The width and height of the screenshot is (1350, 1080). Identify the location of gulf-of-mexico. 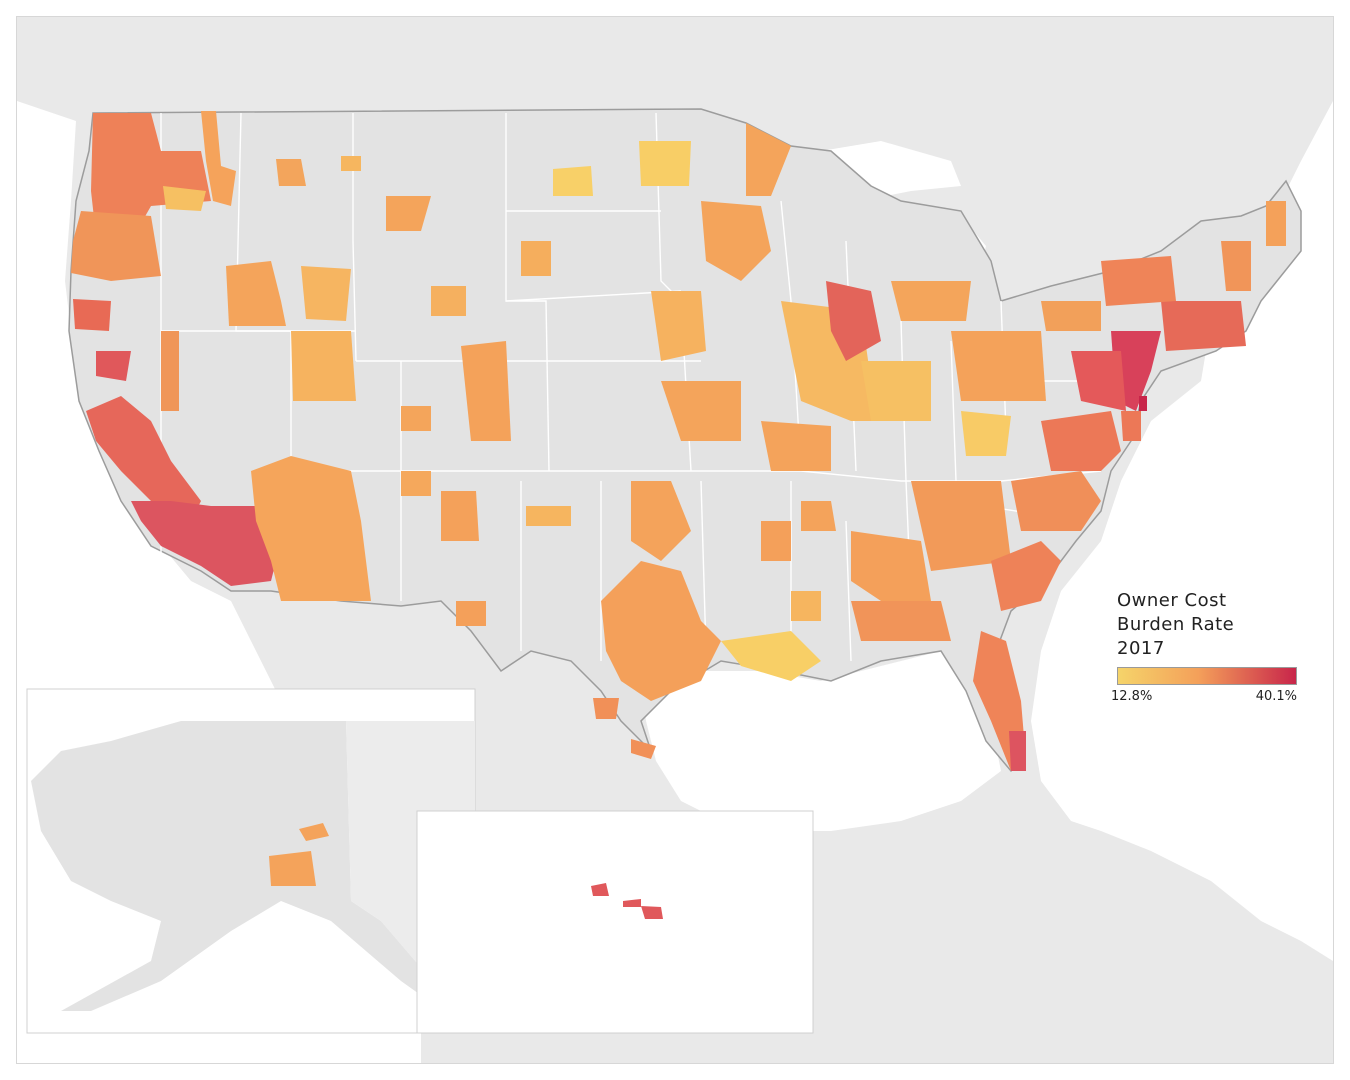
(821, 741).